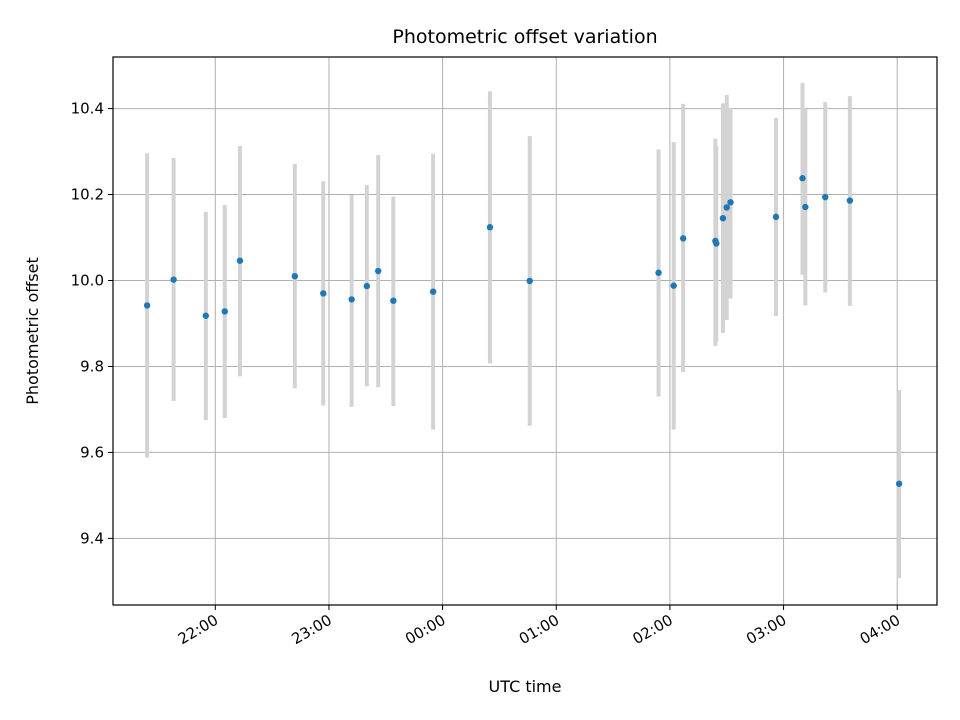 This screenshot has height=720, width=960. Describe the element at coordinates (87, 109) in the screenshot. I see `y-tick-label: 10.4` at that location.